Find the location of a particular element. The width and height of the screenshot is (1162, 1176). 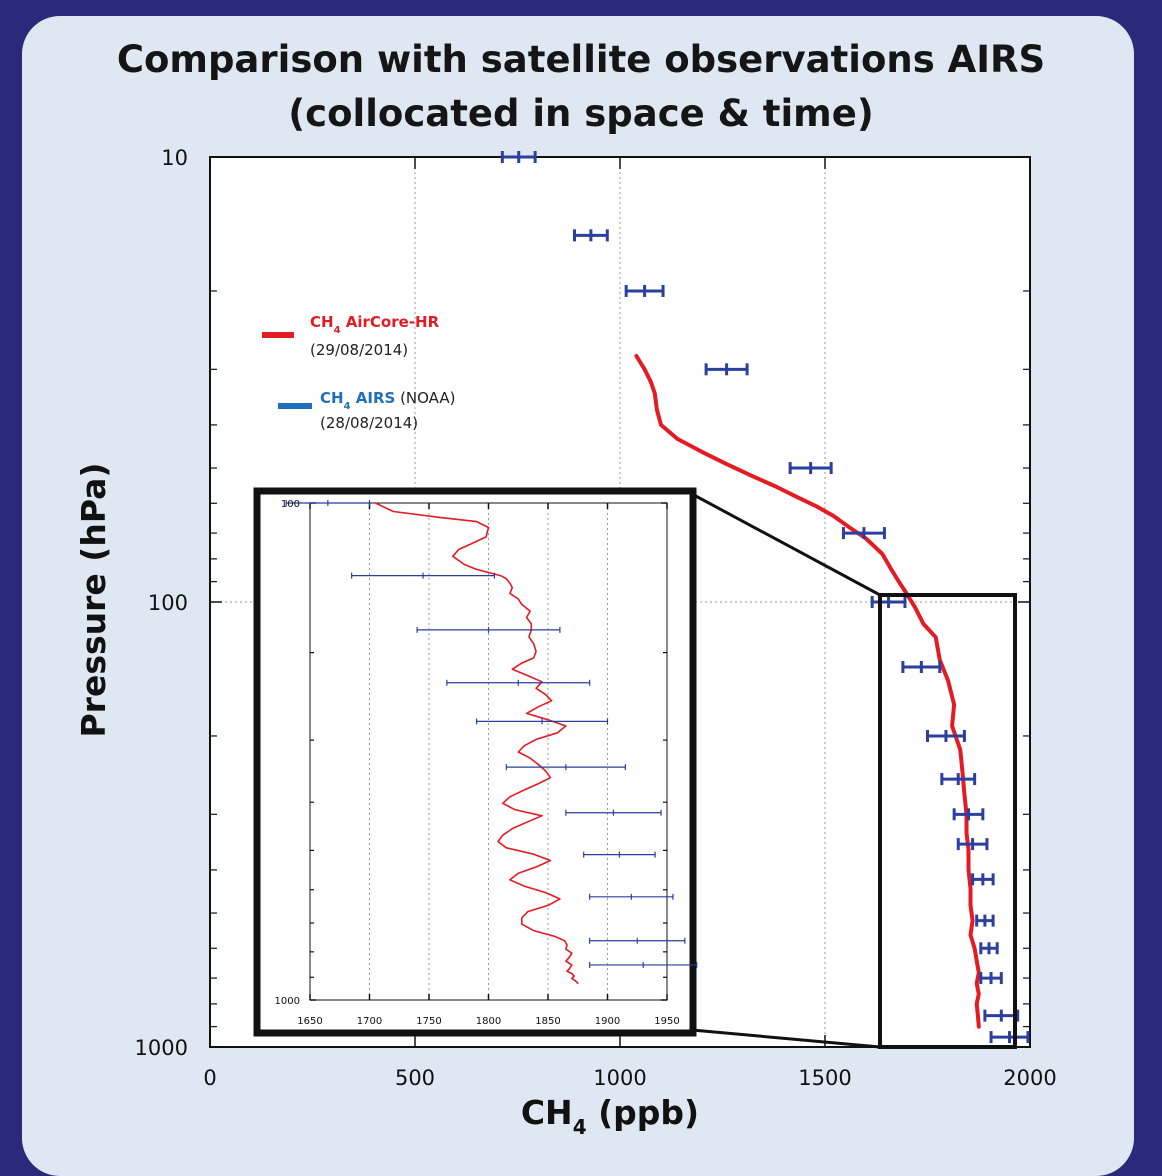

x-axis-label-main: CH is located at coordinates (547, 1112).